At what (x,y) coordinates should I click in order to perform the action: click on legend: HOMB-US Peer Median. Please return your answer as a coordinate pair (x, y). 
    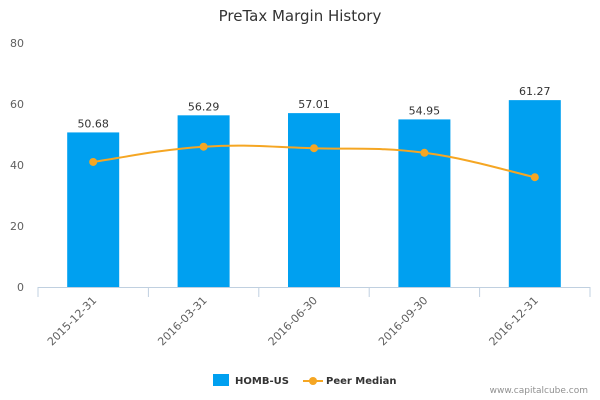
    Looking at the image, I should click on (305, 380).